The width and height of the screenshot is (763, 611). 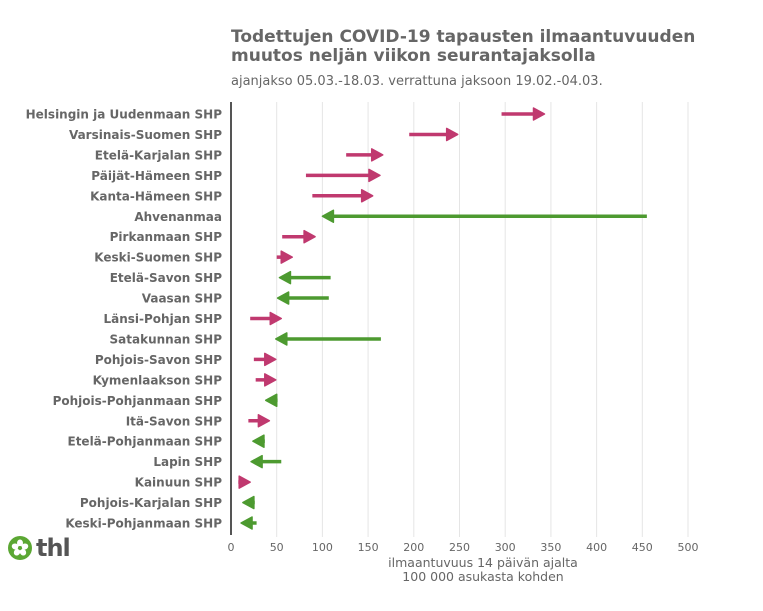 What do you see at coordinates (368, 547) in the screenshot?
I see `x-tick-label: 150` at bounding box center [368, 547].